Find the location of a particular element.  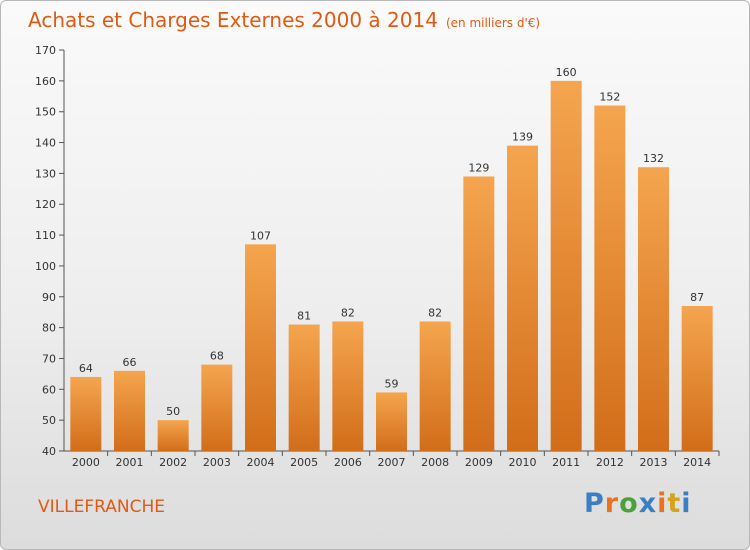

x-tick-label: 2012 is located at coordinates (610, 462).